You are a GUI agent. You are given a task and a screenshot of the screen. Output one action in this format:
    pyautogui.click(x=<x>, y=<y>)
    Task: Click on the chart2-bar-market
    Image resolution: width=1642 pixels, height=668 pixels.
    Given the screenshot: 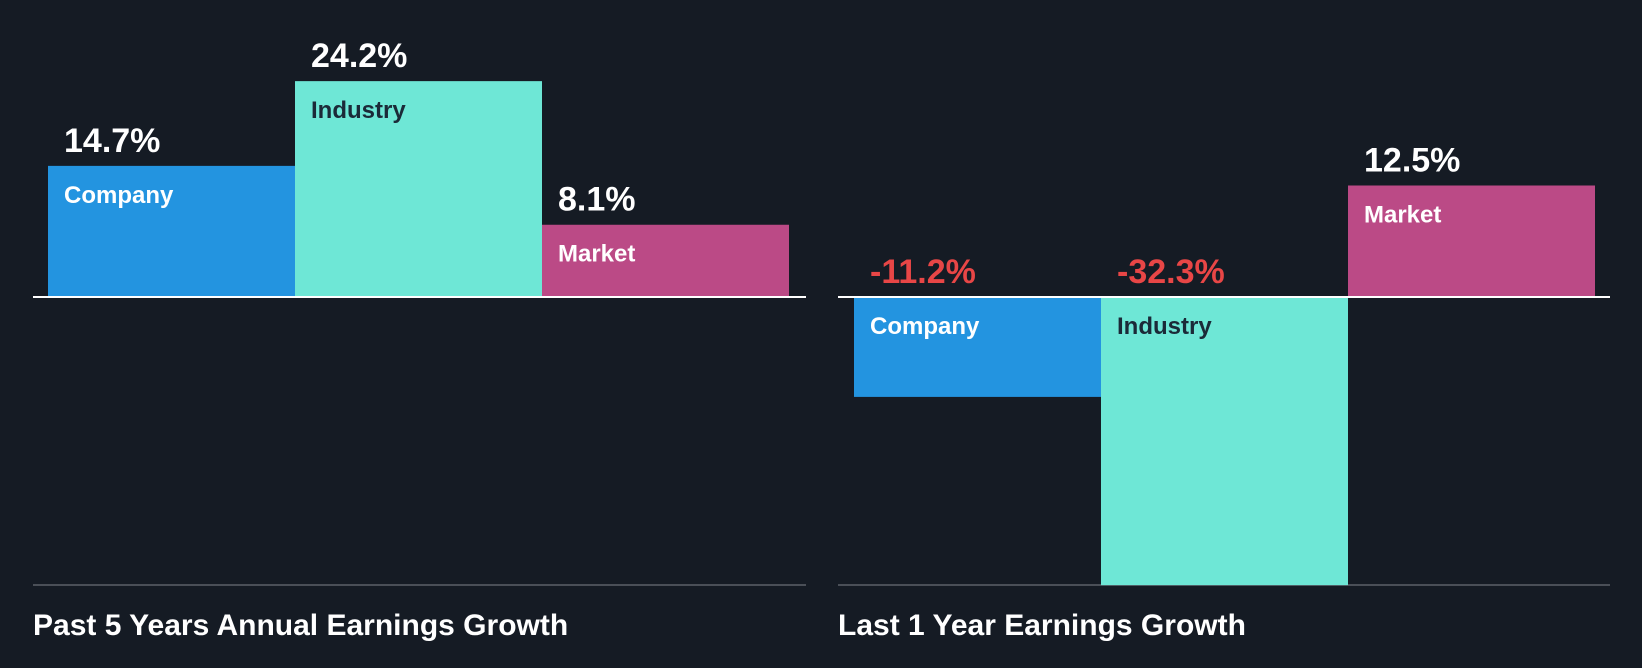 What is the action you would take?
    pyautogui.click(x=1471, y=241)
    